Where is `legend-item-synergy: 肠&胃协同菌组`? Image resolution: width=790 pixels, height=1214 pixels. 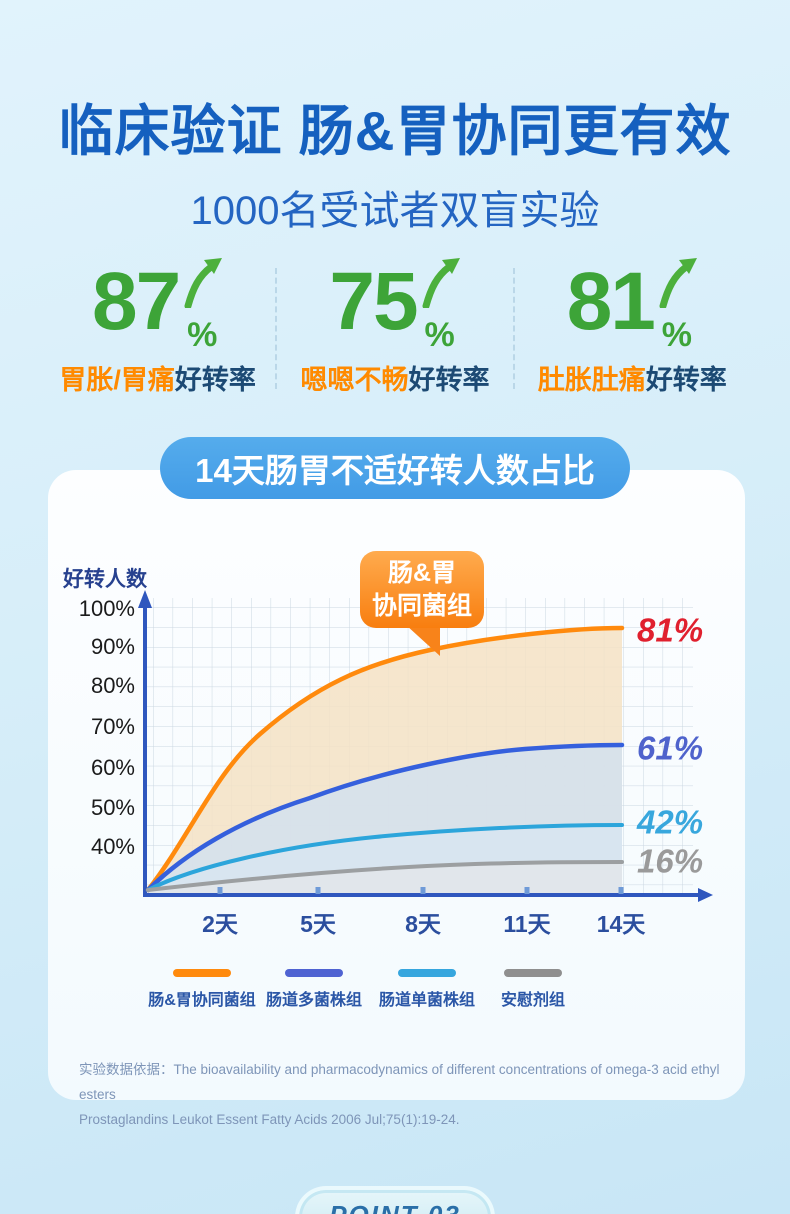
legend-item-synergy: 肠&胃协同菌组 is located at coordinates (202, 989).